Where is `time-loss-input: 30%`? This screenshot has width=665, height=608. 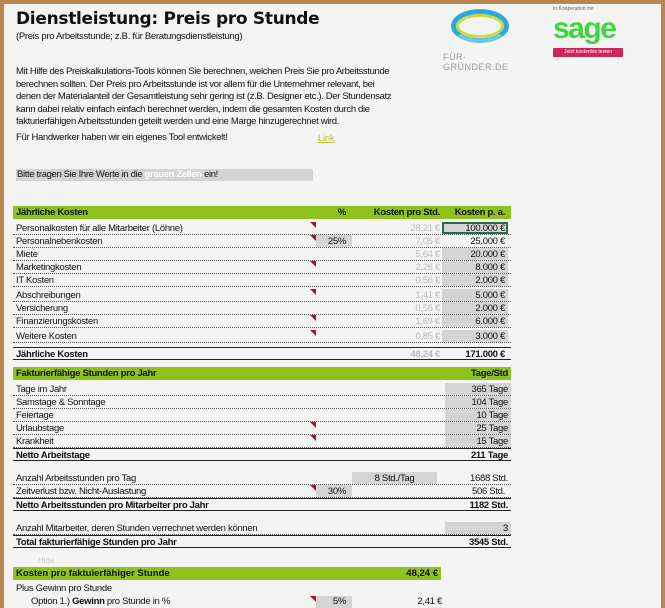 time-loss-input: 30% is located at coordinates (334, 491).